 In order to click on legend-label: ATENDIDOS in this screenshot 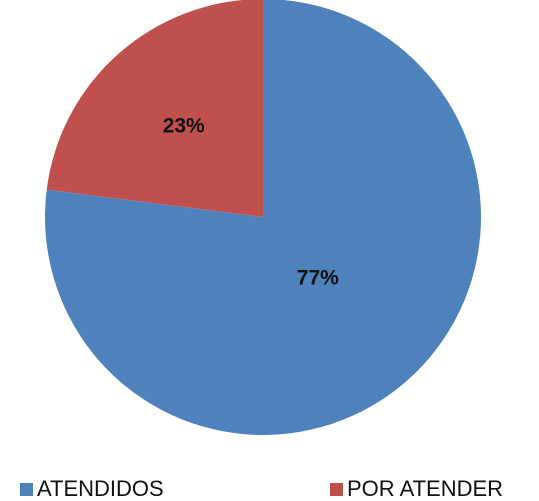, I will do `click(100, 488)`.